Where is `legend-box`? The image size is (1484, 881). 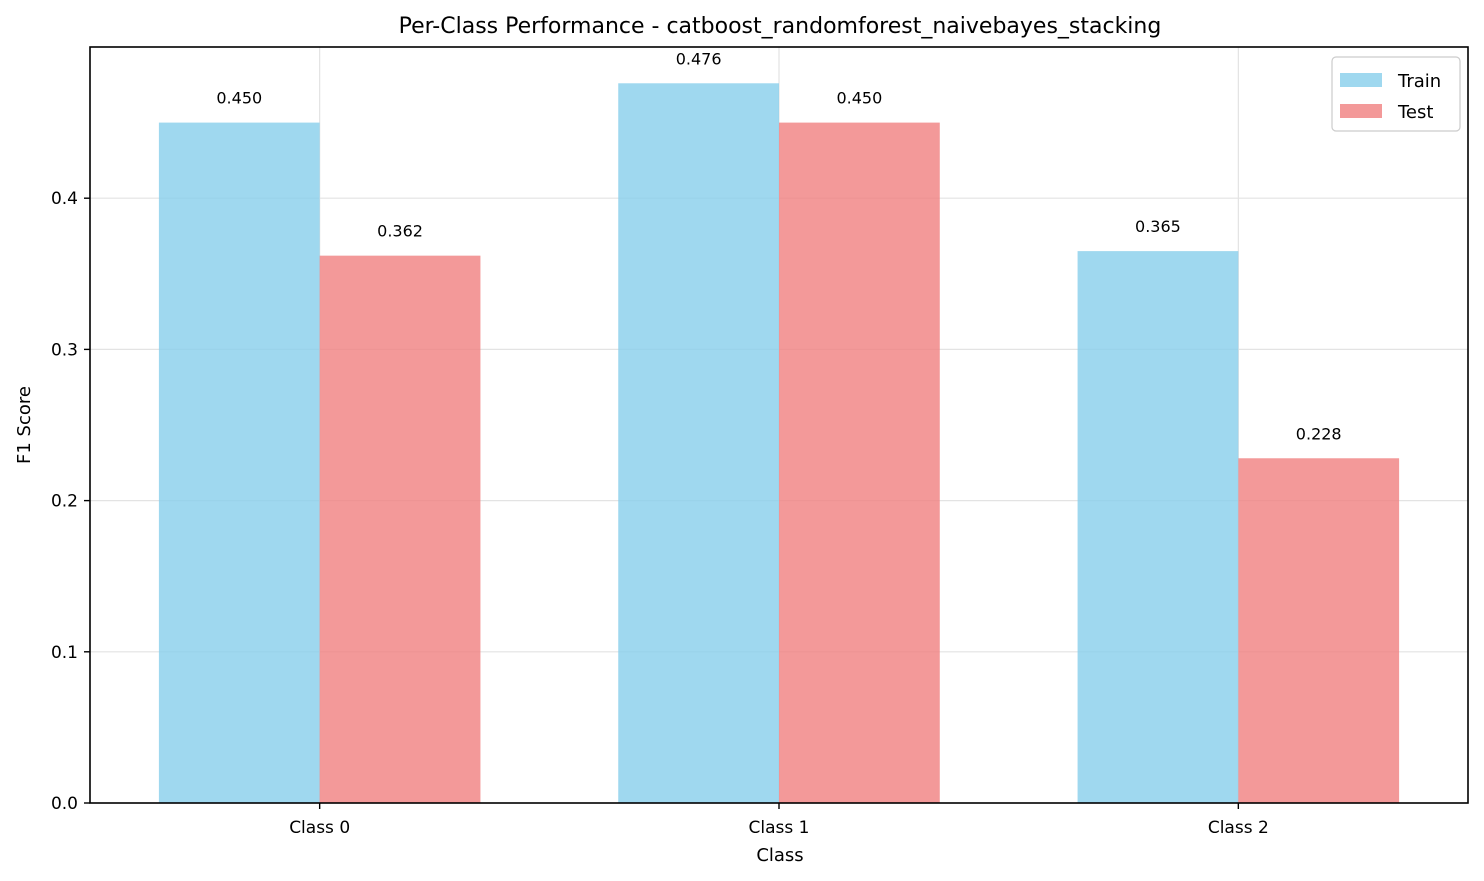
legend-box is located at coordinates (1396, 94).